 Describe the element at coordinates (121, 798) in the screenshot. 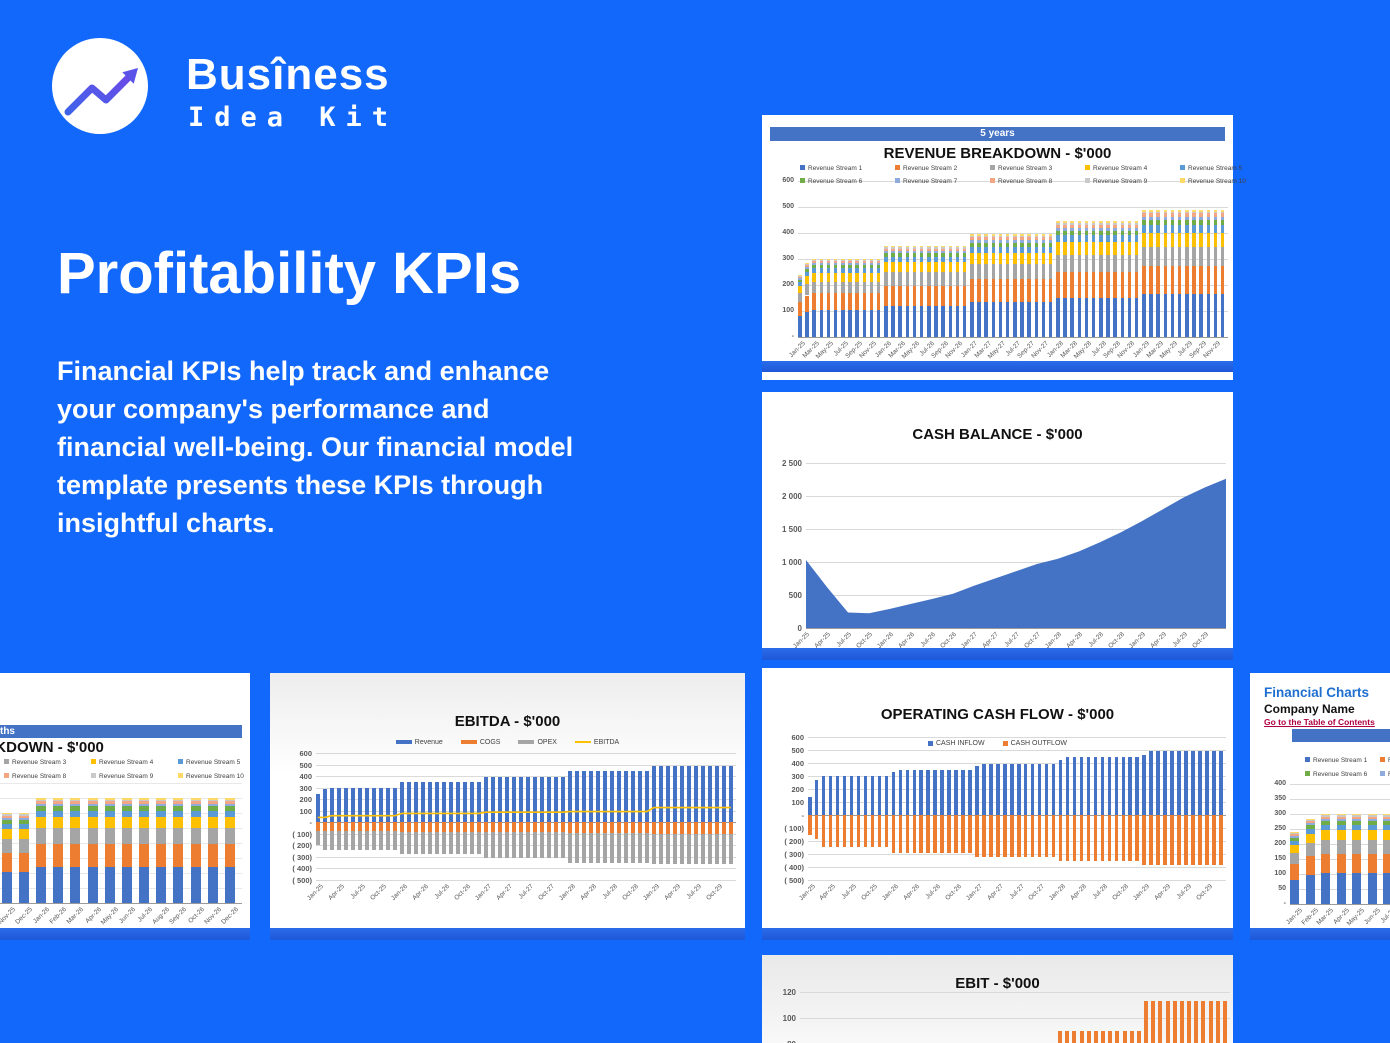

I see `gridline` at that location.